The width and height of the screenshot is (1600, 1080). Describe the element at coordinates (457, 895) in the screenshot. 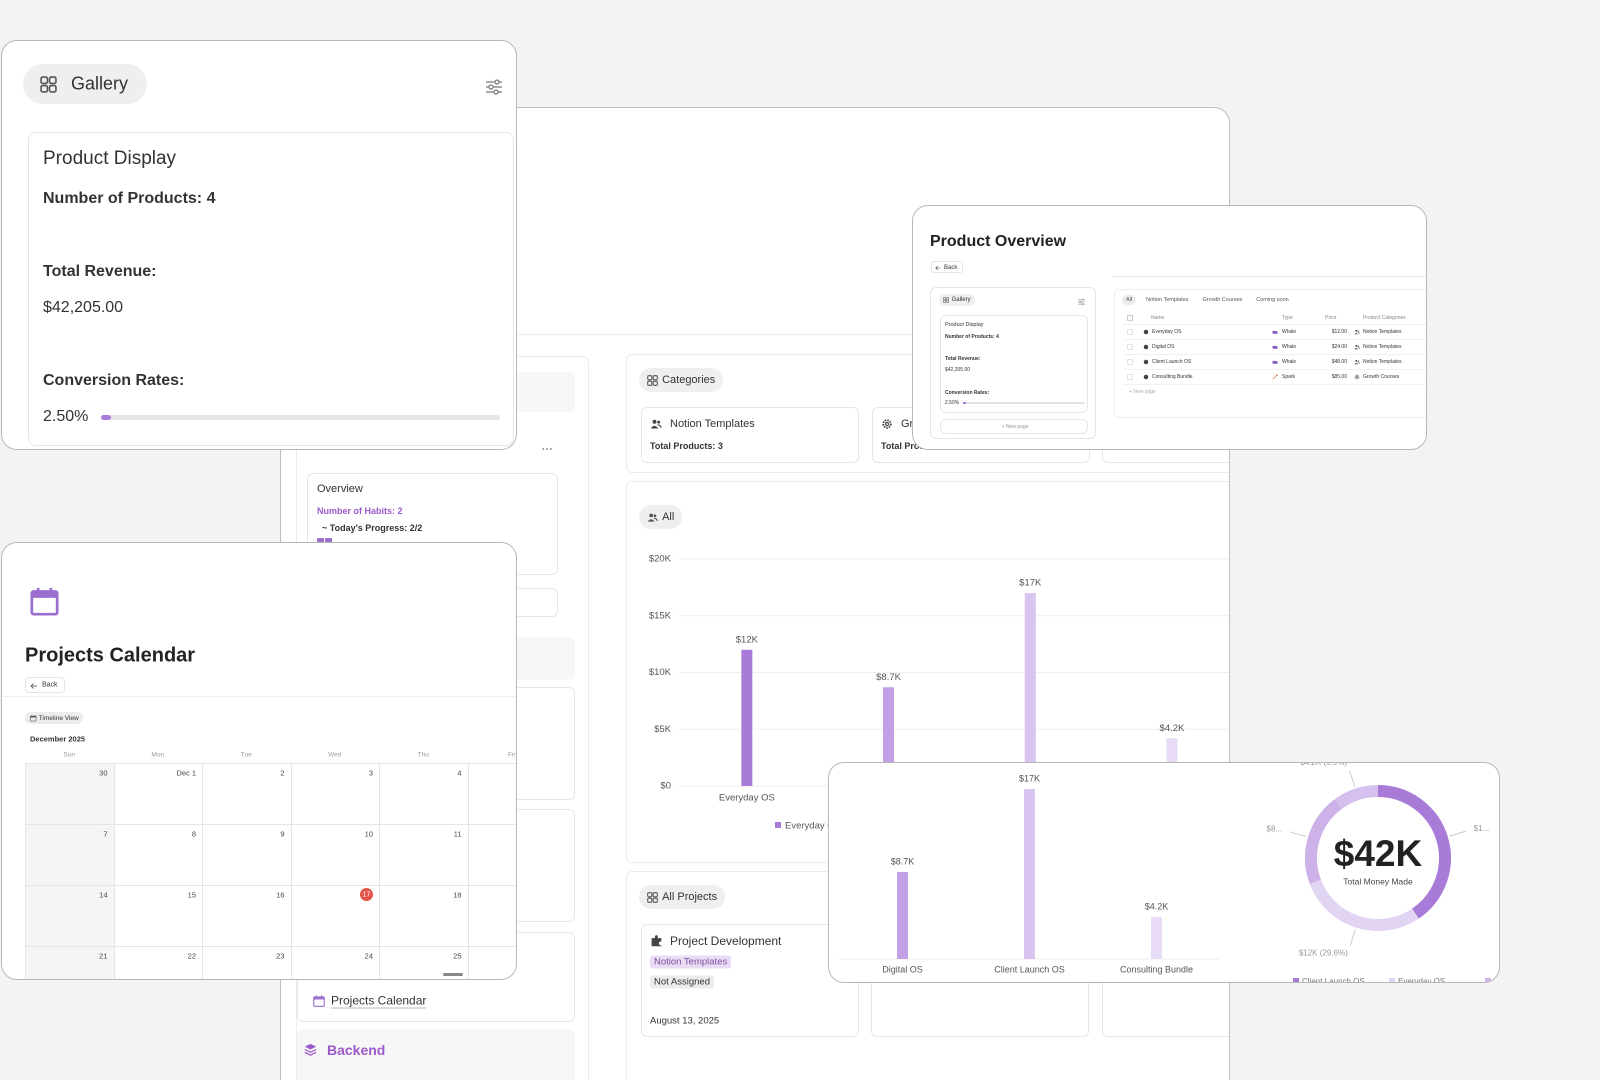

I see `day-number: 18` at that location.